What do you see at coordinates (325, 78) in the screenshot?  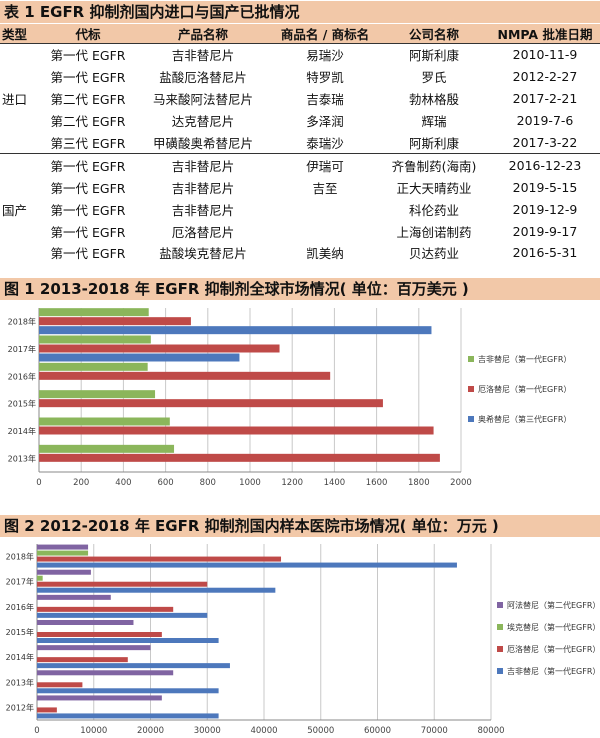 I see `table-cell: 特罗凯` at bounding box center [325, 78].